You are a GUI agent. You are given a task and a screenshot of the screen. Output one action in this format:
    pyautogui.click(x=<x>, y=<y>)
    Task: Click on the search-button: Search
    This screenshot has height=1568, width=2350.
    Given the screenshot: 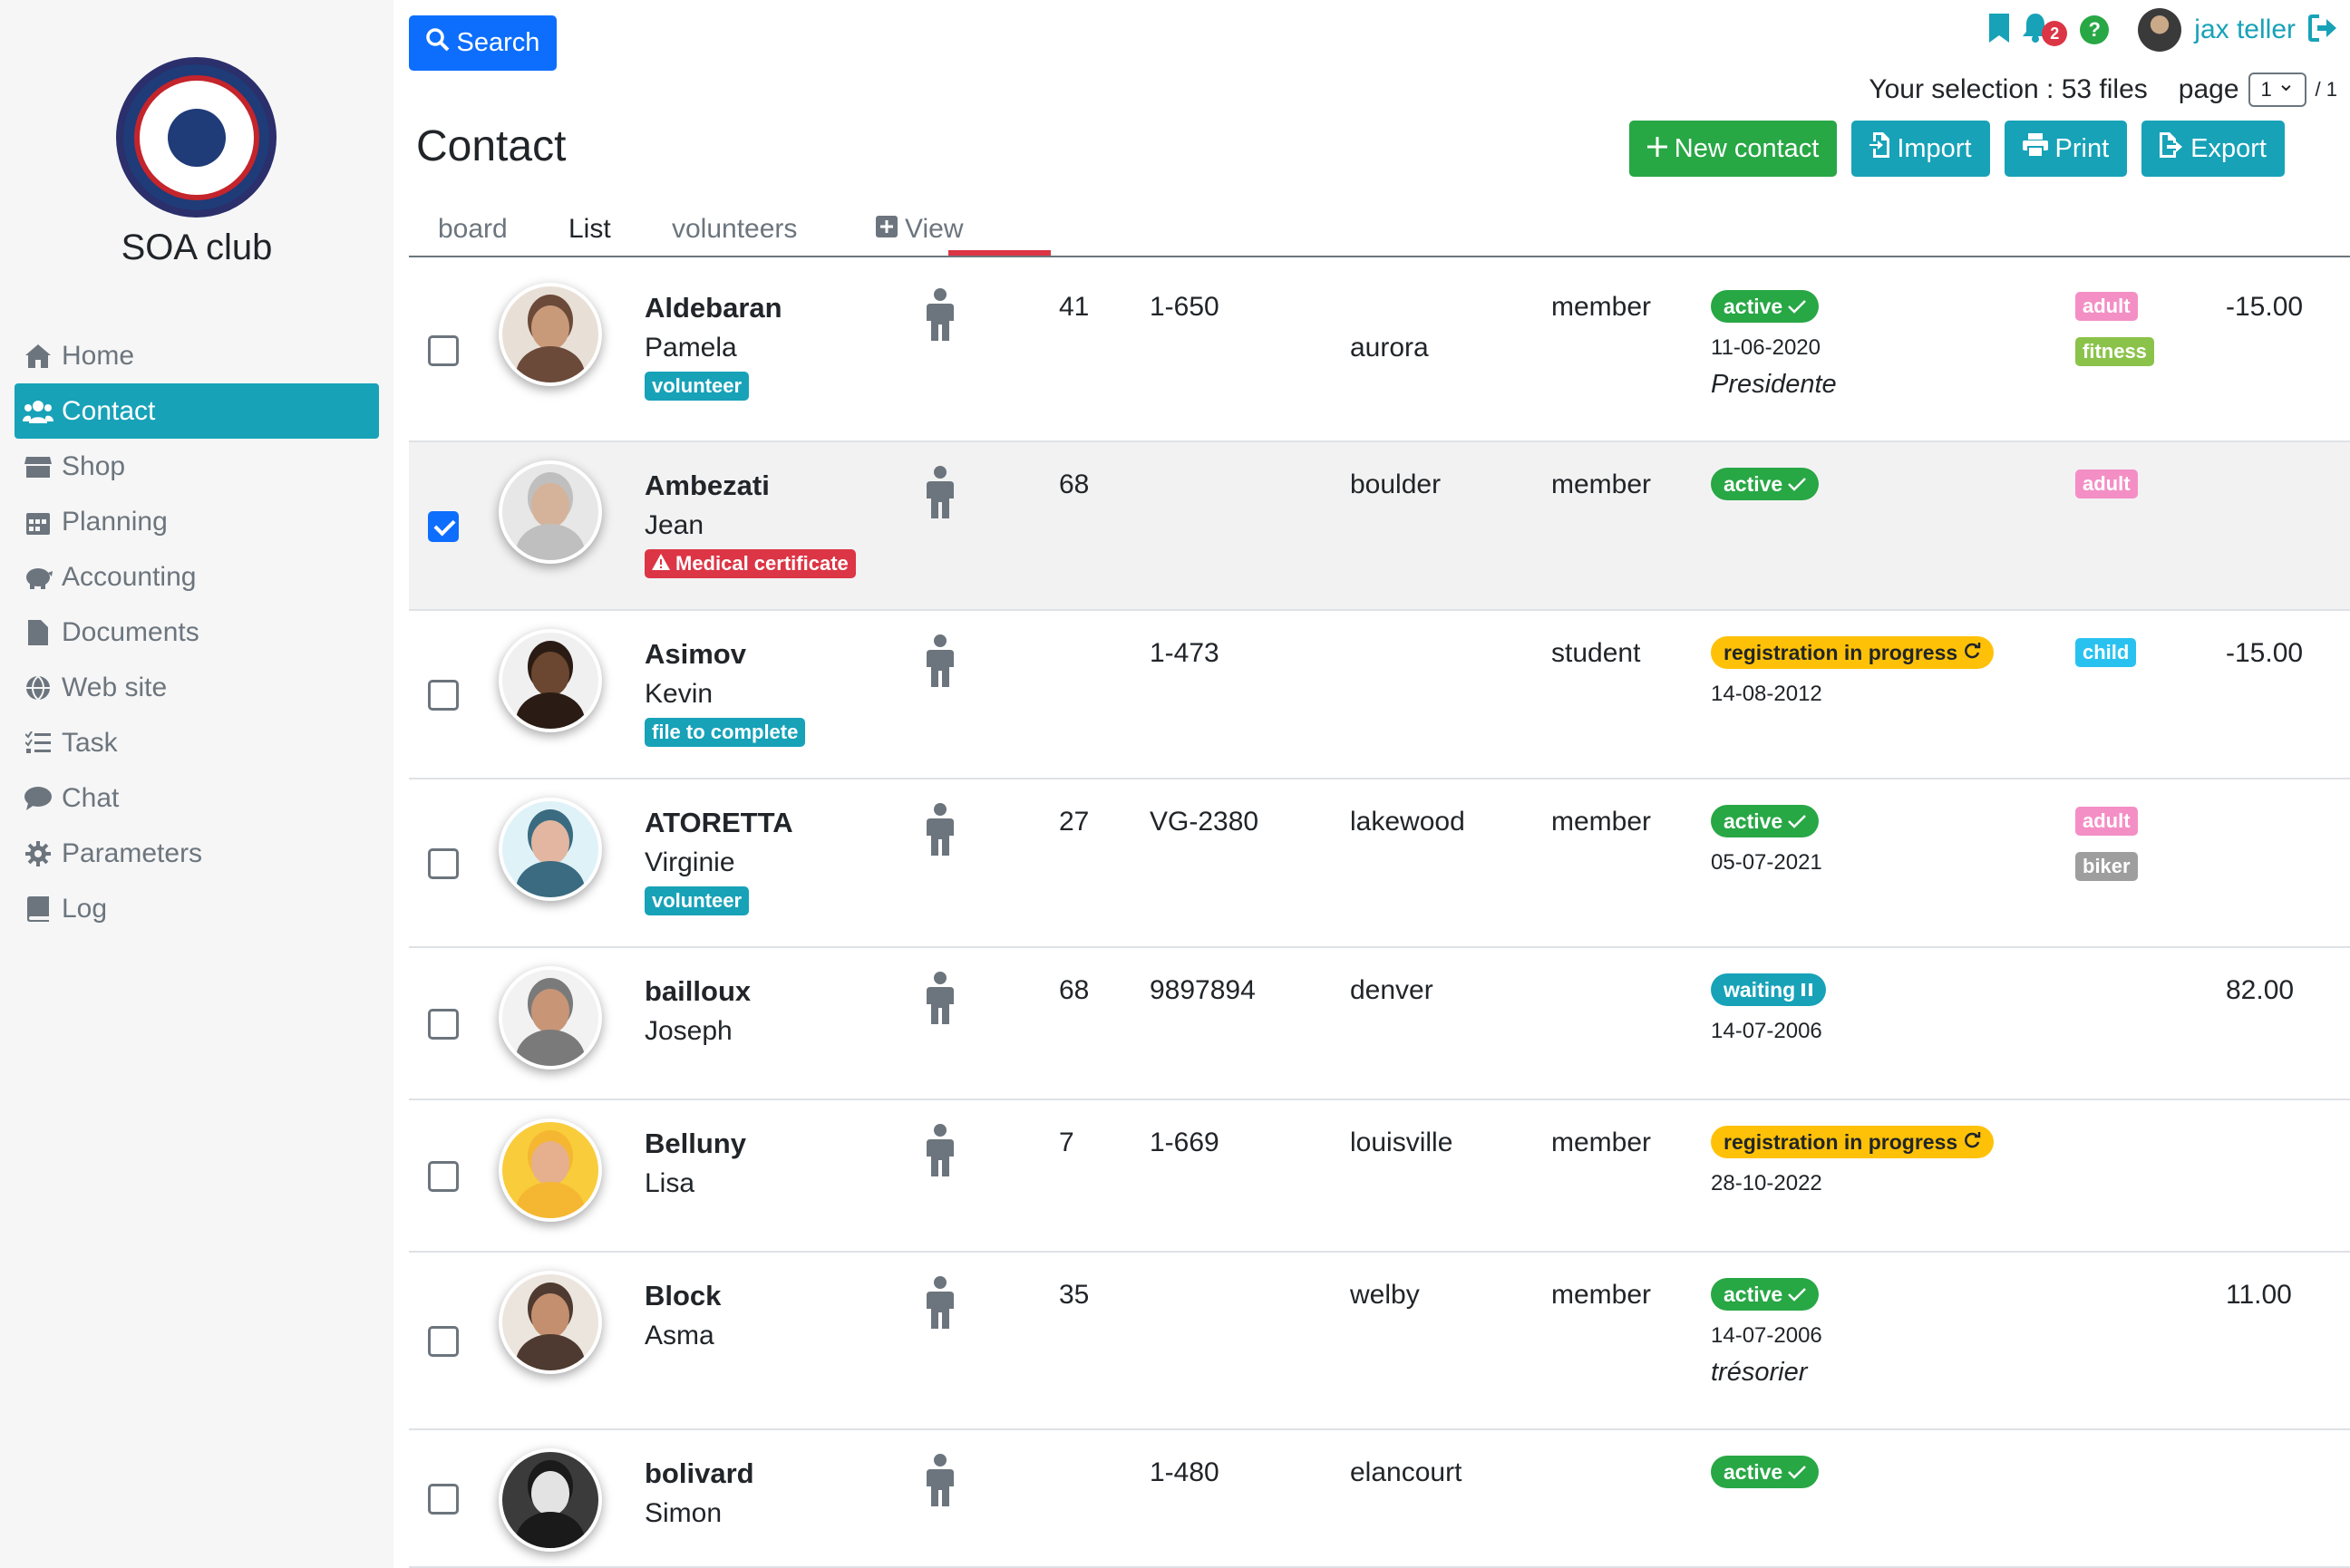 What is the action you would take?
    pyautogui.click(x=483, y=43)
    